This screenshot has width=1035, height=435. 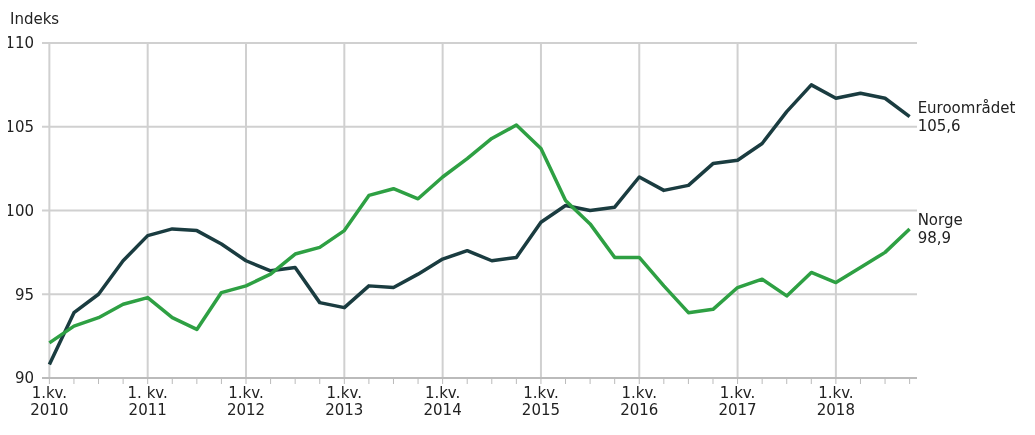 I want to click on x-tick-label: 1.kv. 2015, so click(x=541, y=401).